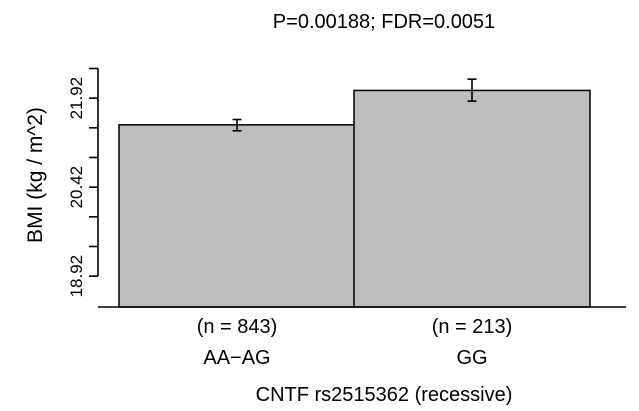 This screenshot has height=411, width=639. What do you see at coordinates (384, 22) in the screenshot?
I see `chart-title: P=0.00188; FDR=0.0051` at bounding box center [384, 22].